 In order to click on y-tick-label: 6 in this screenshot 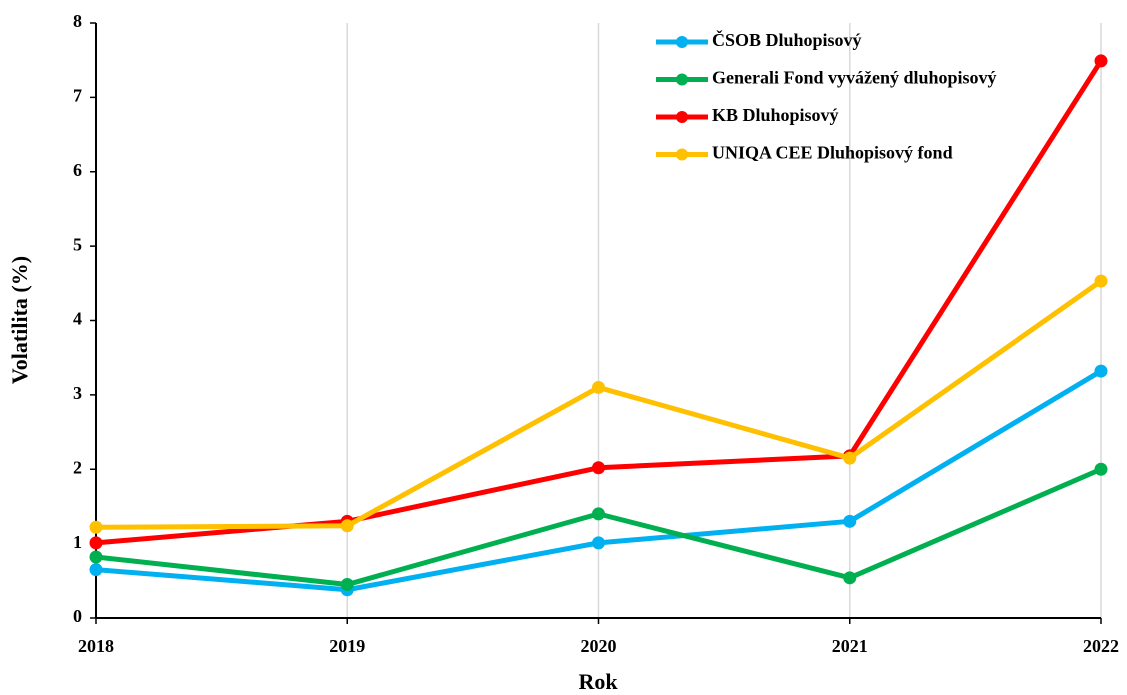, I will do `click(77, 170)`.